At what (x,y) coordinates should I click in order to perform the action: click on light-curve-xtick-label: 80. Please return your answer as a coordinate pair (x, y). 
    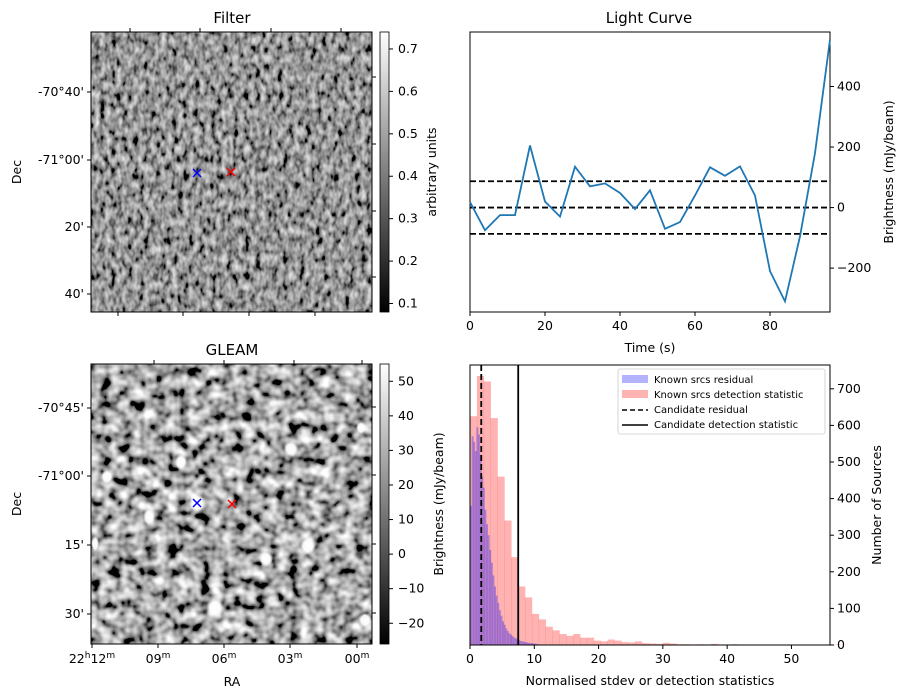
    Looking at the image, I should click on (770, 325).